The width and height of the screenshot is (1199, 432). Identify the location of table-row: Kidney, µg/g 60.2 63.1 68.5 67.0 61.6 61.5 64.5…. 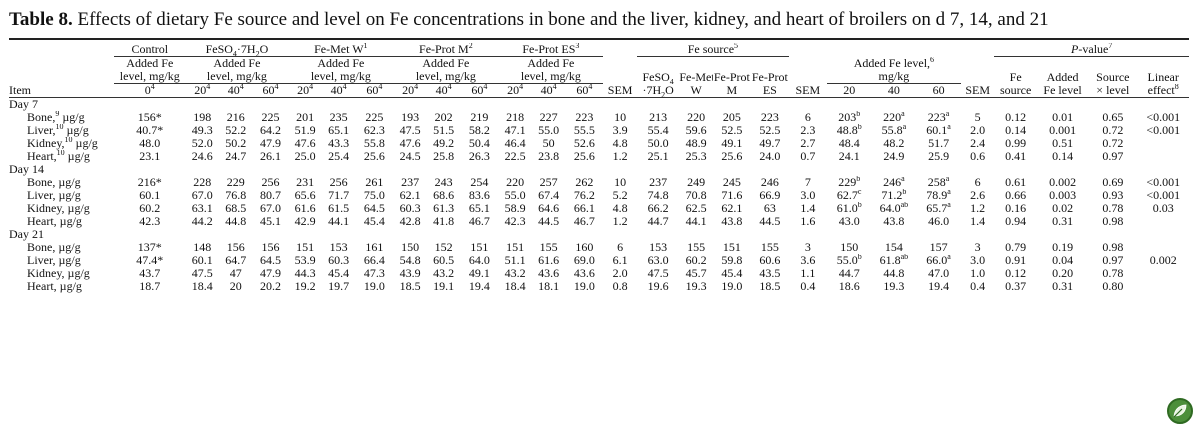
(599, 208).